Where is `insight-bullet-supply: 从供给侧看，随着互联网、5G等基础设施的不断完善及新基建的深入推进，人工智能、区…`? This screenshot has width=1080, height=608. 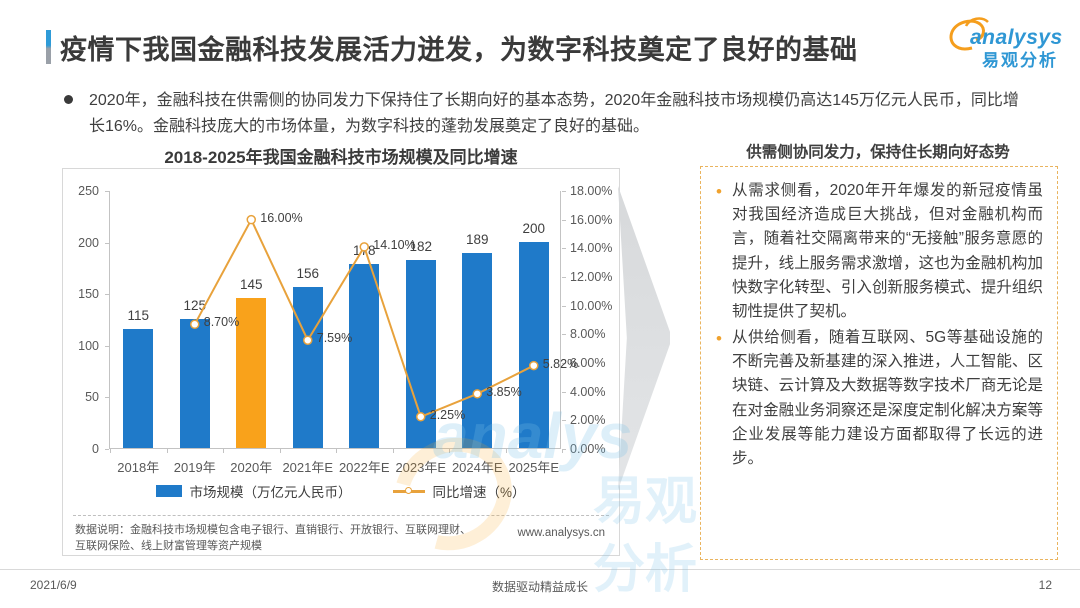 insight-bullet-supply: 从供给侧看，随着互联网、5G等基础设施的不断完善及新基建的深入推进，人工智能、区… is located at coordinates (879, 398).